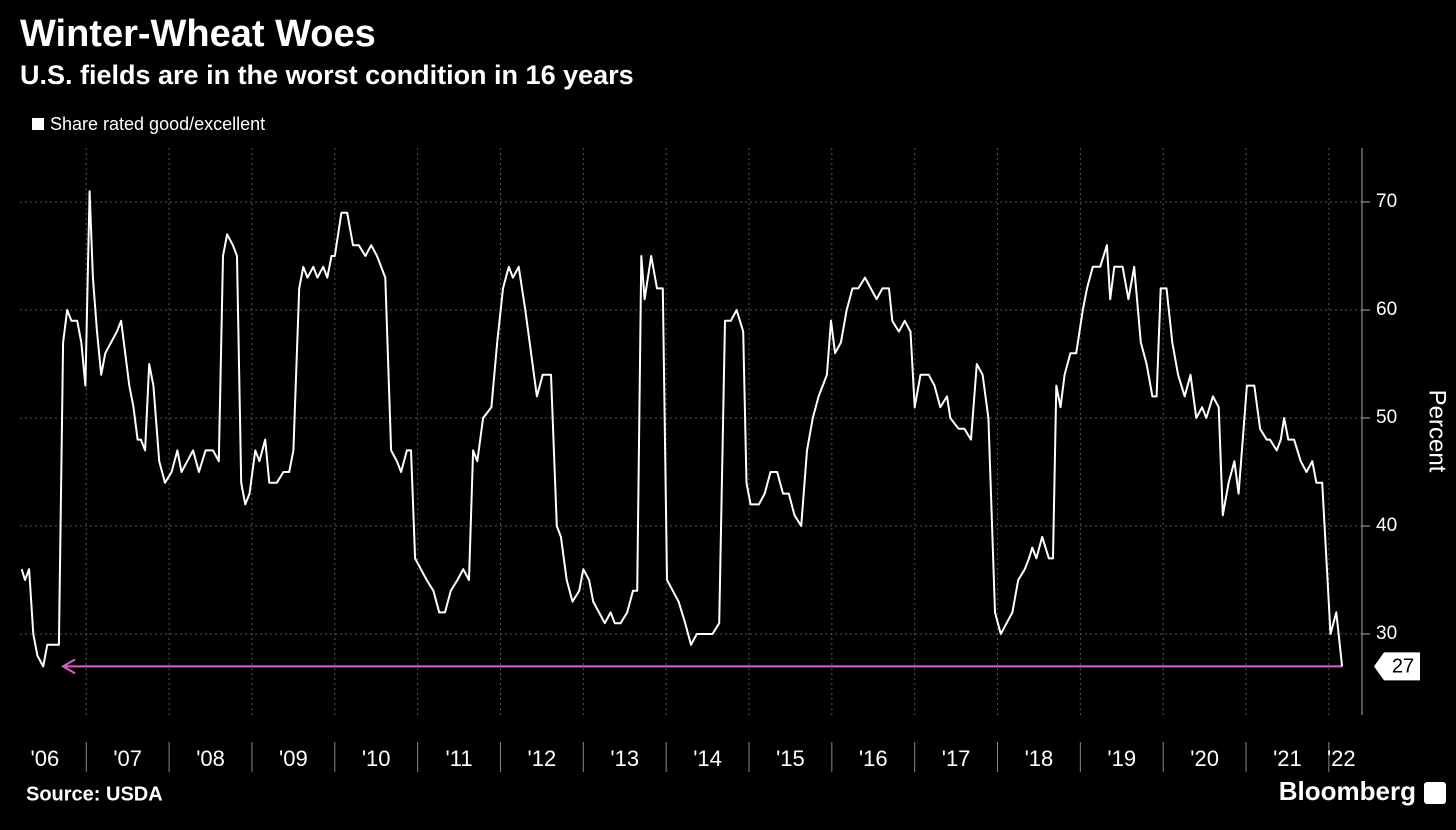 This screenshot has width=1456, height=830. What do you see at coordinates (1386, 309) in the screenshot?
I see `y-tick-label: 60` at bounding box center [1386, 309].